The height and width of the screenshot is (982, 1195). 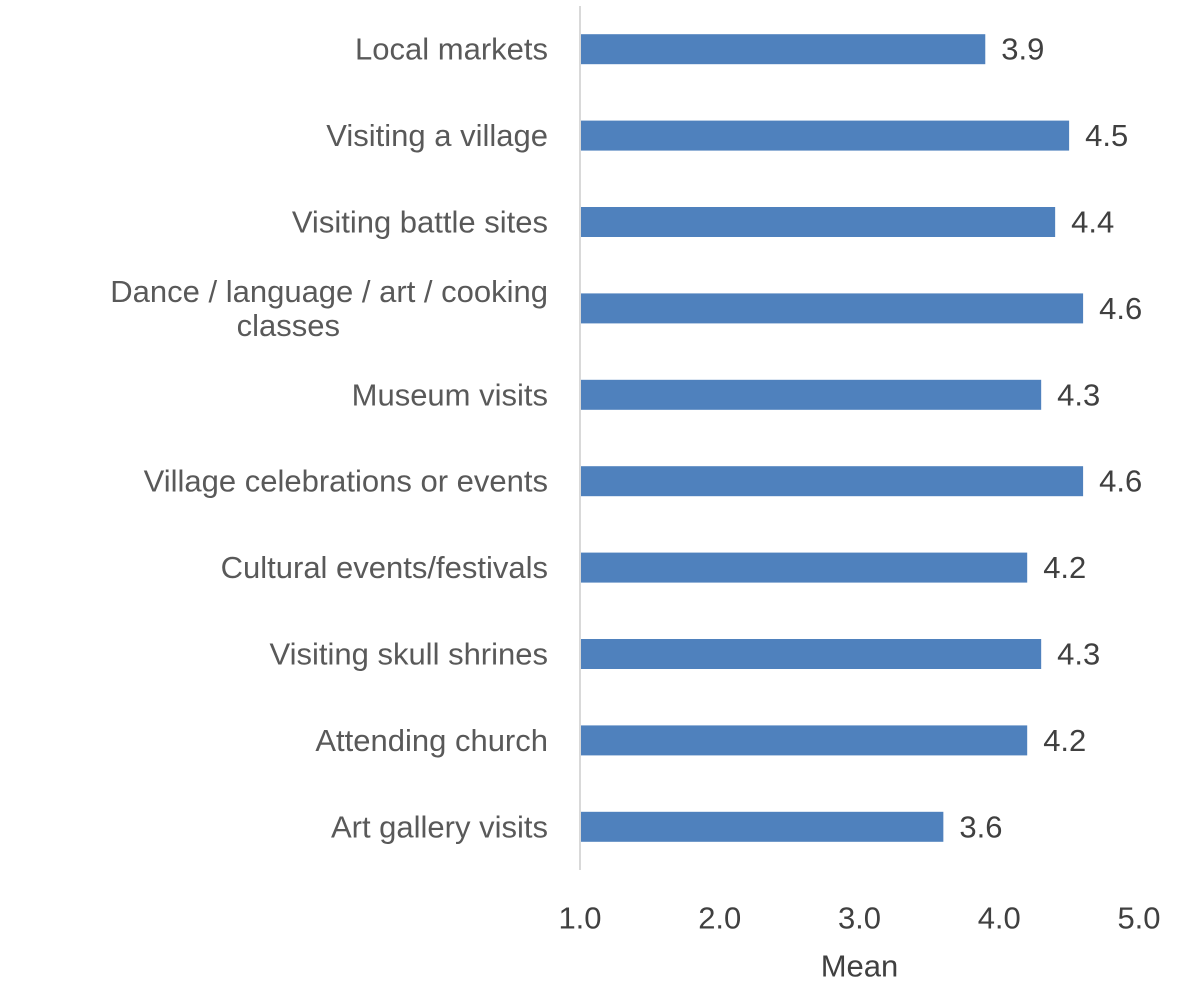 What do you see at coordinates (439, 826) in the screenshot?
I see `category-label: Art gallery visits` at bounding box center [439, 826].